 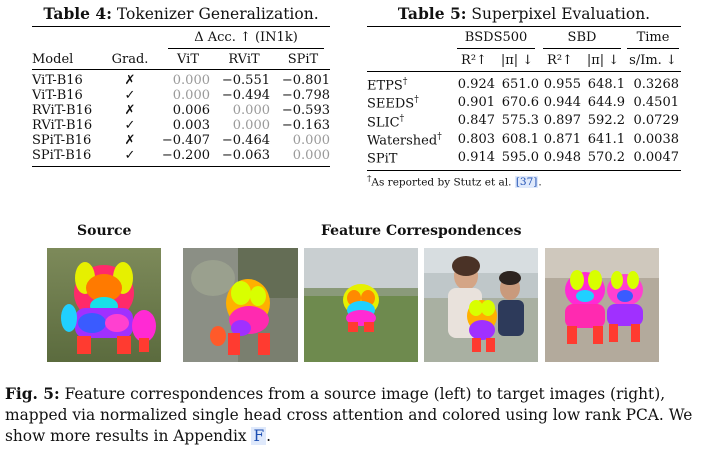 I want to click on table-5-sub-pi-bsds: |π| ↓, so click(x=517, y=60).